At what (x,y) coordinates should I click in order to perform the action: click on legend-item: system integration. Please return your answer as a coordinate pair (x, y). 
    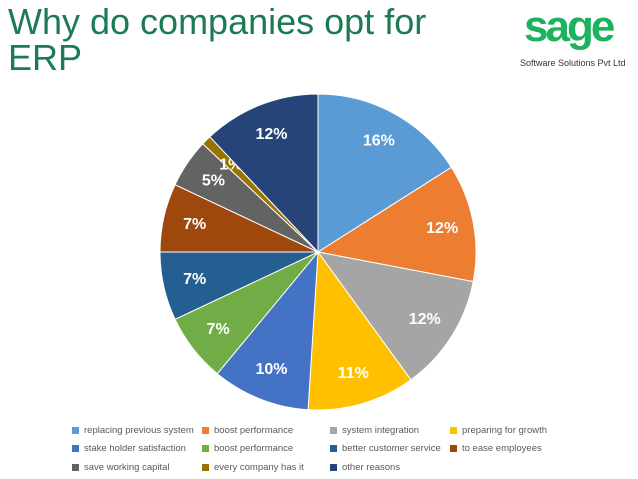
    Looking at the image, I should click on (374, 430).